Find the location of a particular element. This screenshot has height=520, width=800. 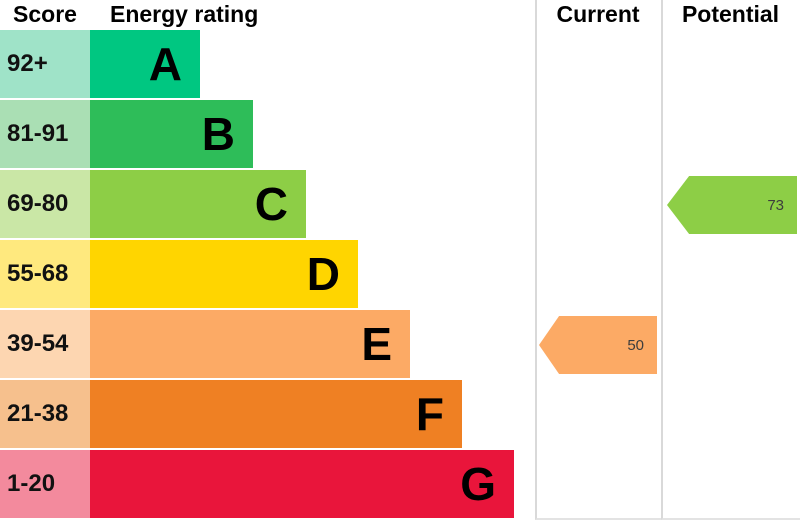

band-score-f: 21-38 is located at coordinates (45, 414).